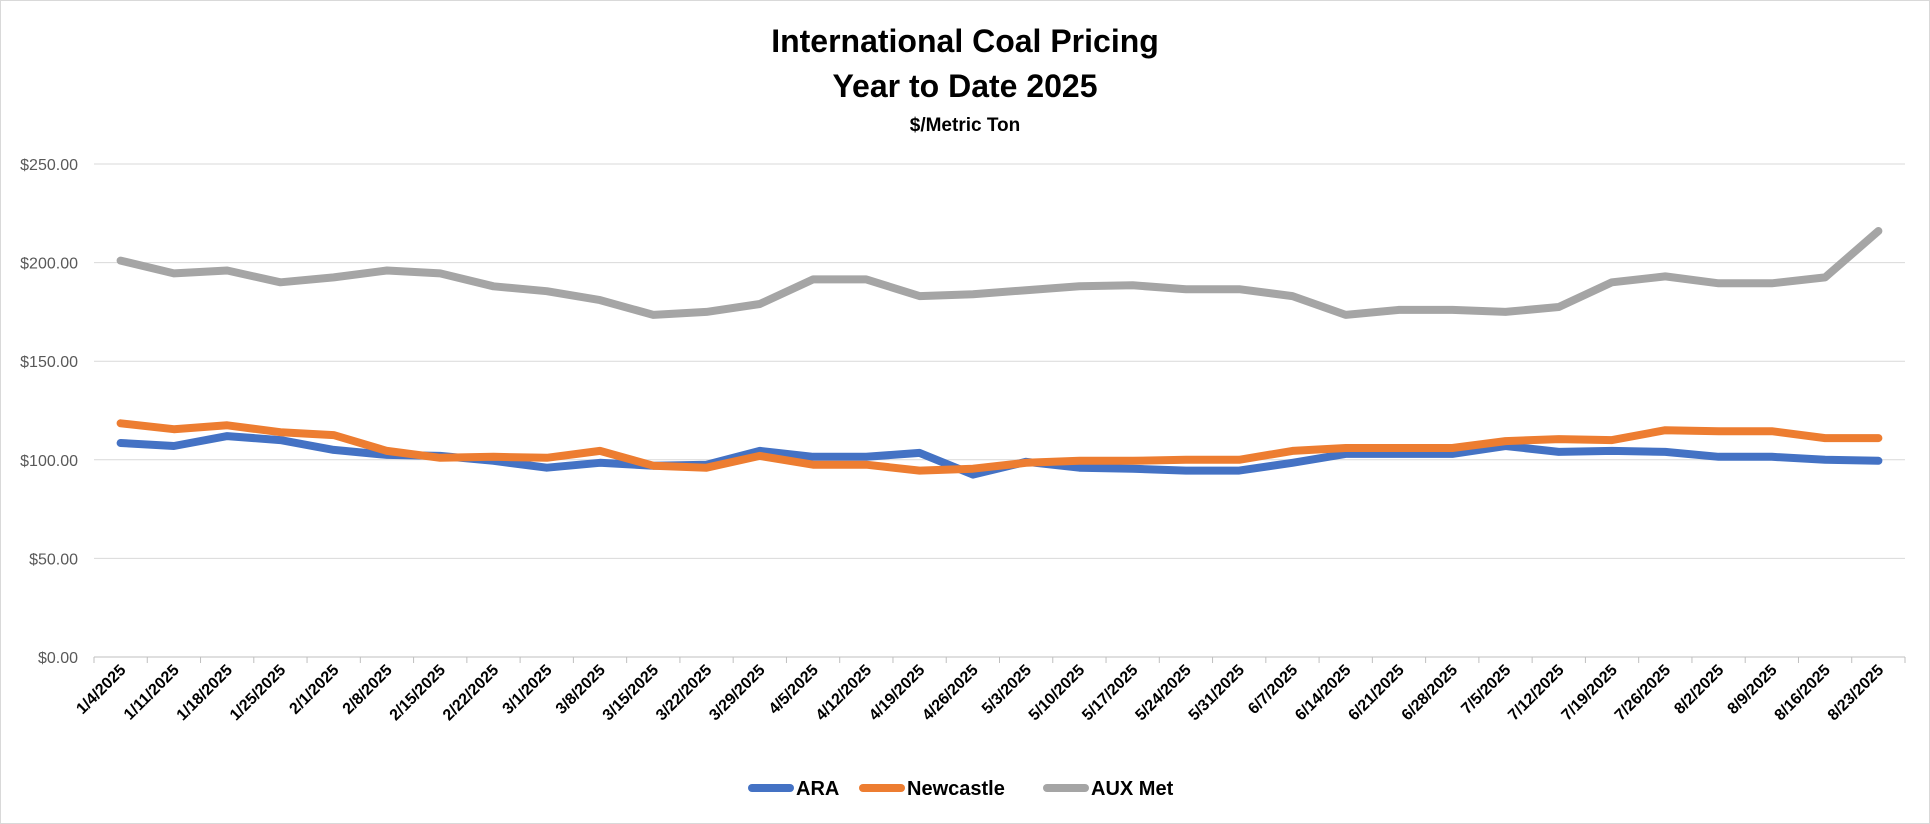 This screenshot has width=1930, height=824. I want to click on x-tick-label: 5/24/2025, so click(1163, 693).